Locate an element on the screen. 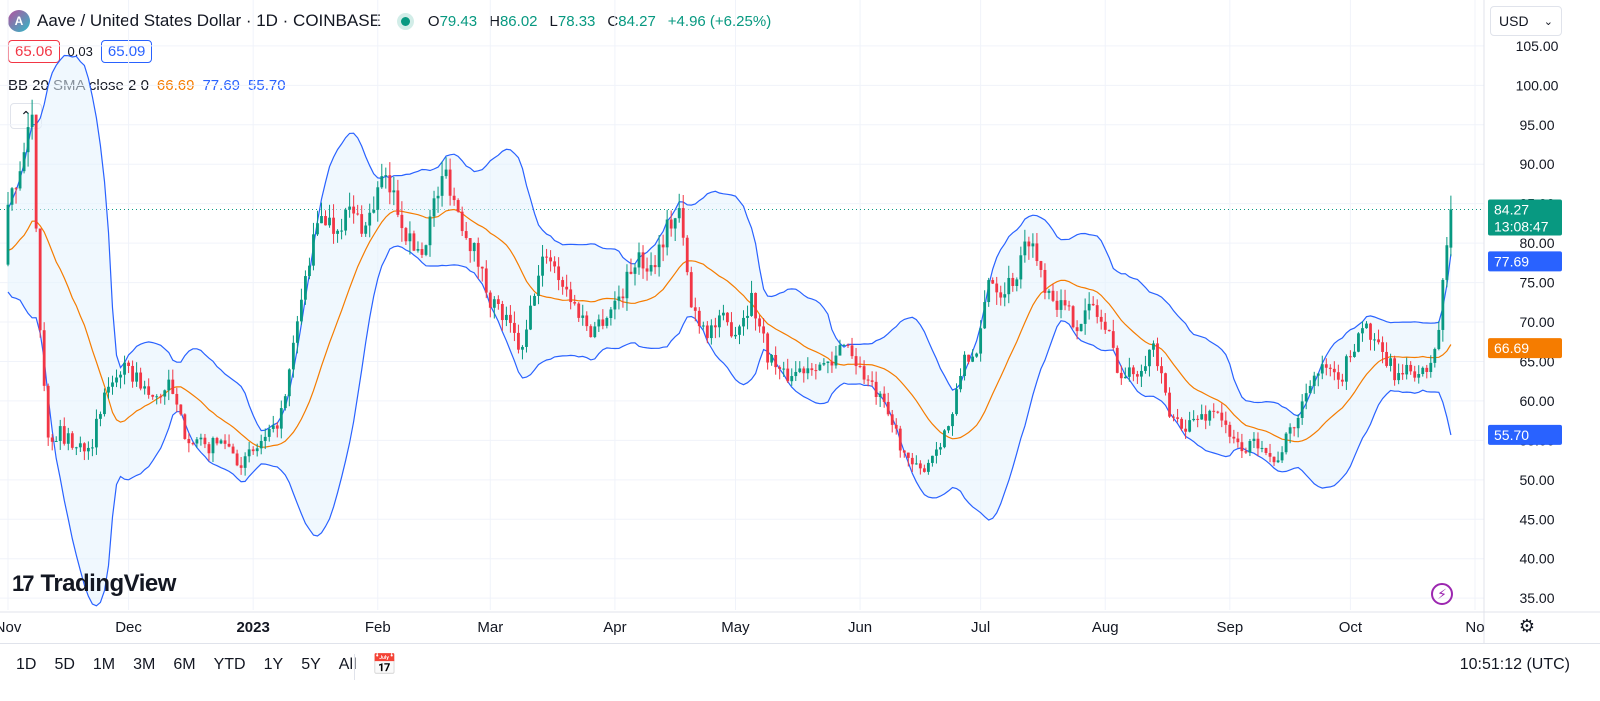  low-label: L is located at coordinates (553, 21).